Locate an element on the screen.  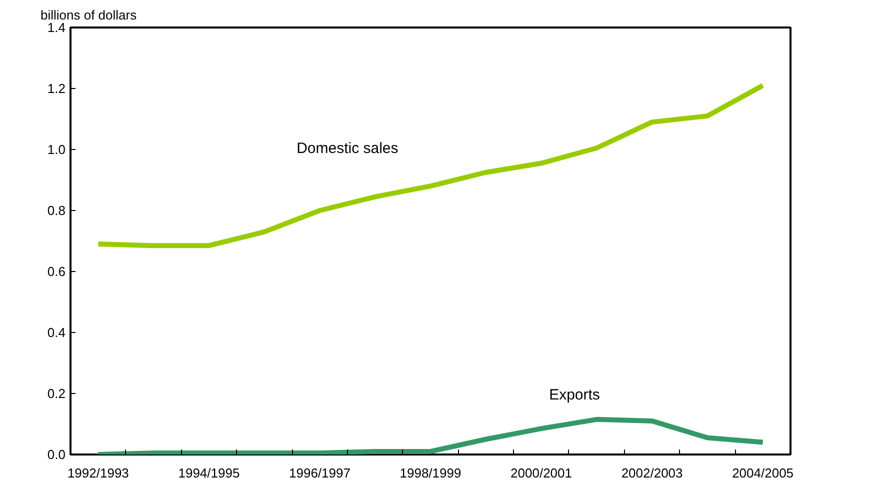
x-tick-label: 1994/1995 is located at coordinates (209, 473).